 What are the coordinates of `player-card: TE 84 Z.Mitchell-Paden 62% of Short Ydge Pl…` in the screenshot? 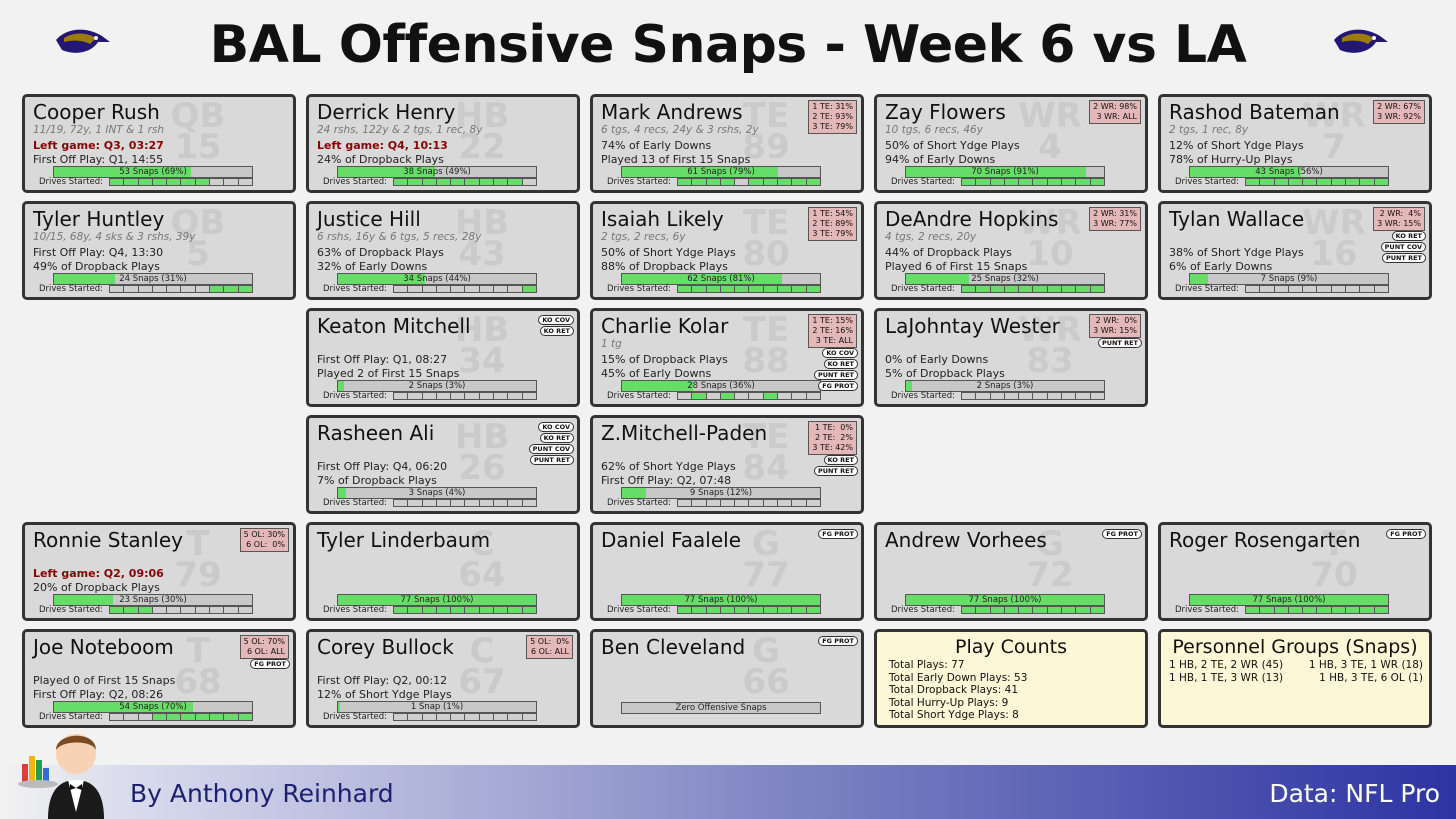 It's located at (727, 464).